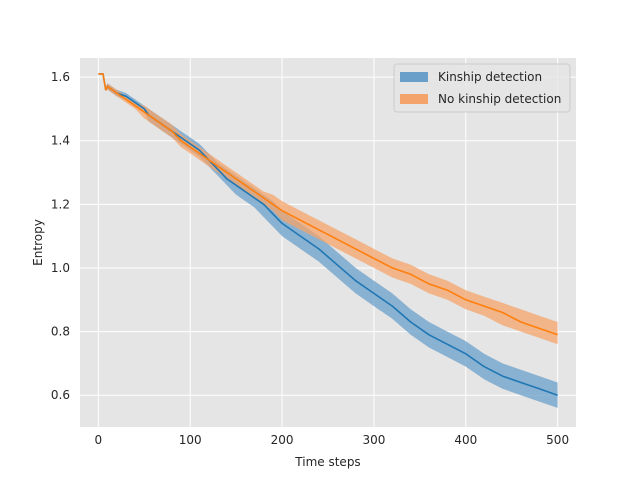 This screenshot has height=480, width=640. Describe the element at coordinates (557, 440) in the screenshot. I see `x-tick-label: 500` at that location.